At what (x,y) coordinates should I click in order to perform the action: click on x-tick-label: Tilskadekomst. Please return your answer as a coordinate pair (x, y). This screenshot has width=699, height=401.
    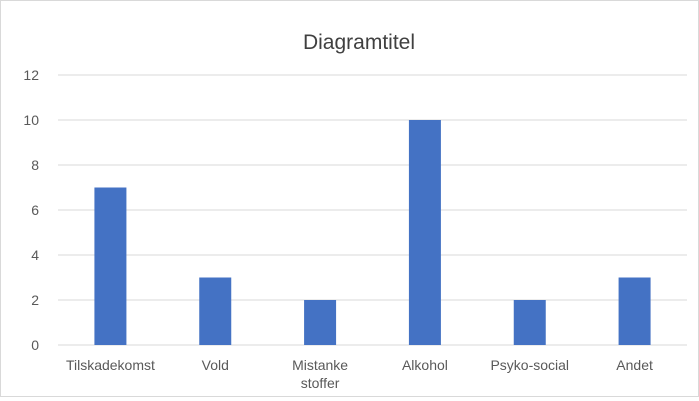
    Looking at the image, I should click on (110, 365).